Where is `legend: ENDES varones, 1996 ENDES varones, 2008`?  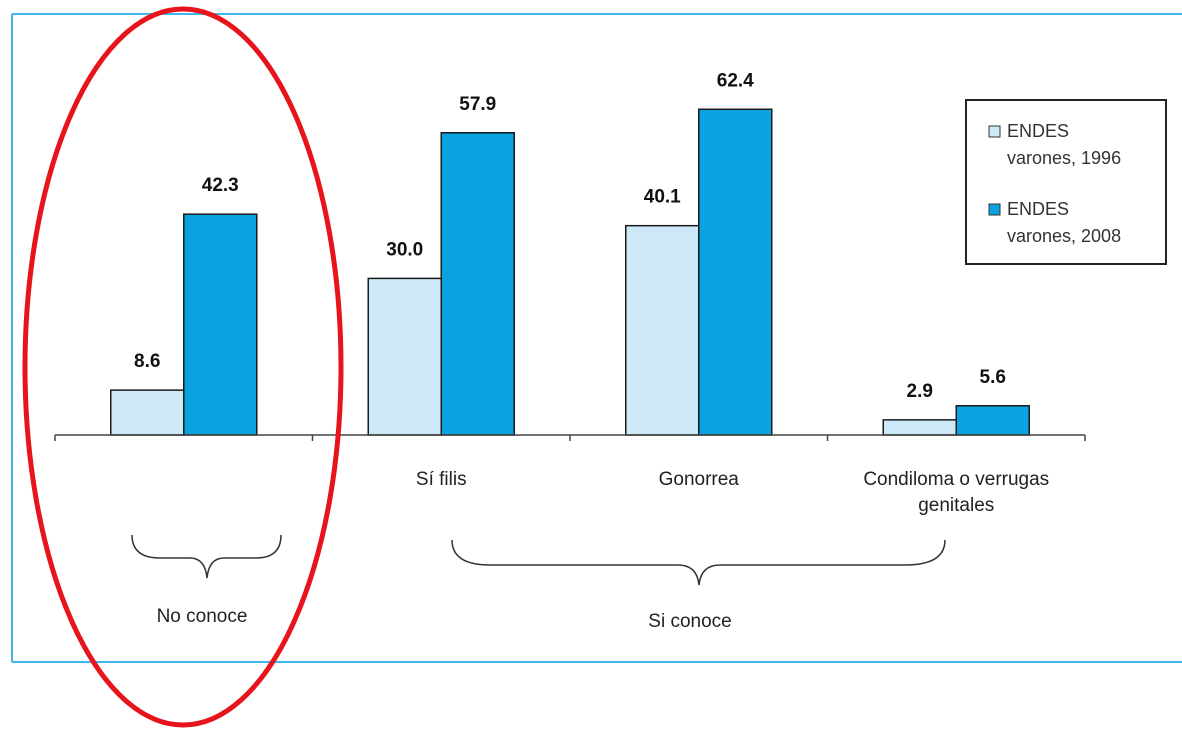
legend: ENDES varones, 1996 ENDES varones, 2008 is located at coordinates (1066, 182).